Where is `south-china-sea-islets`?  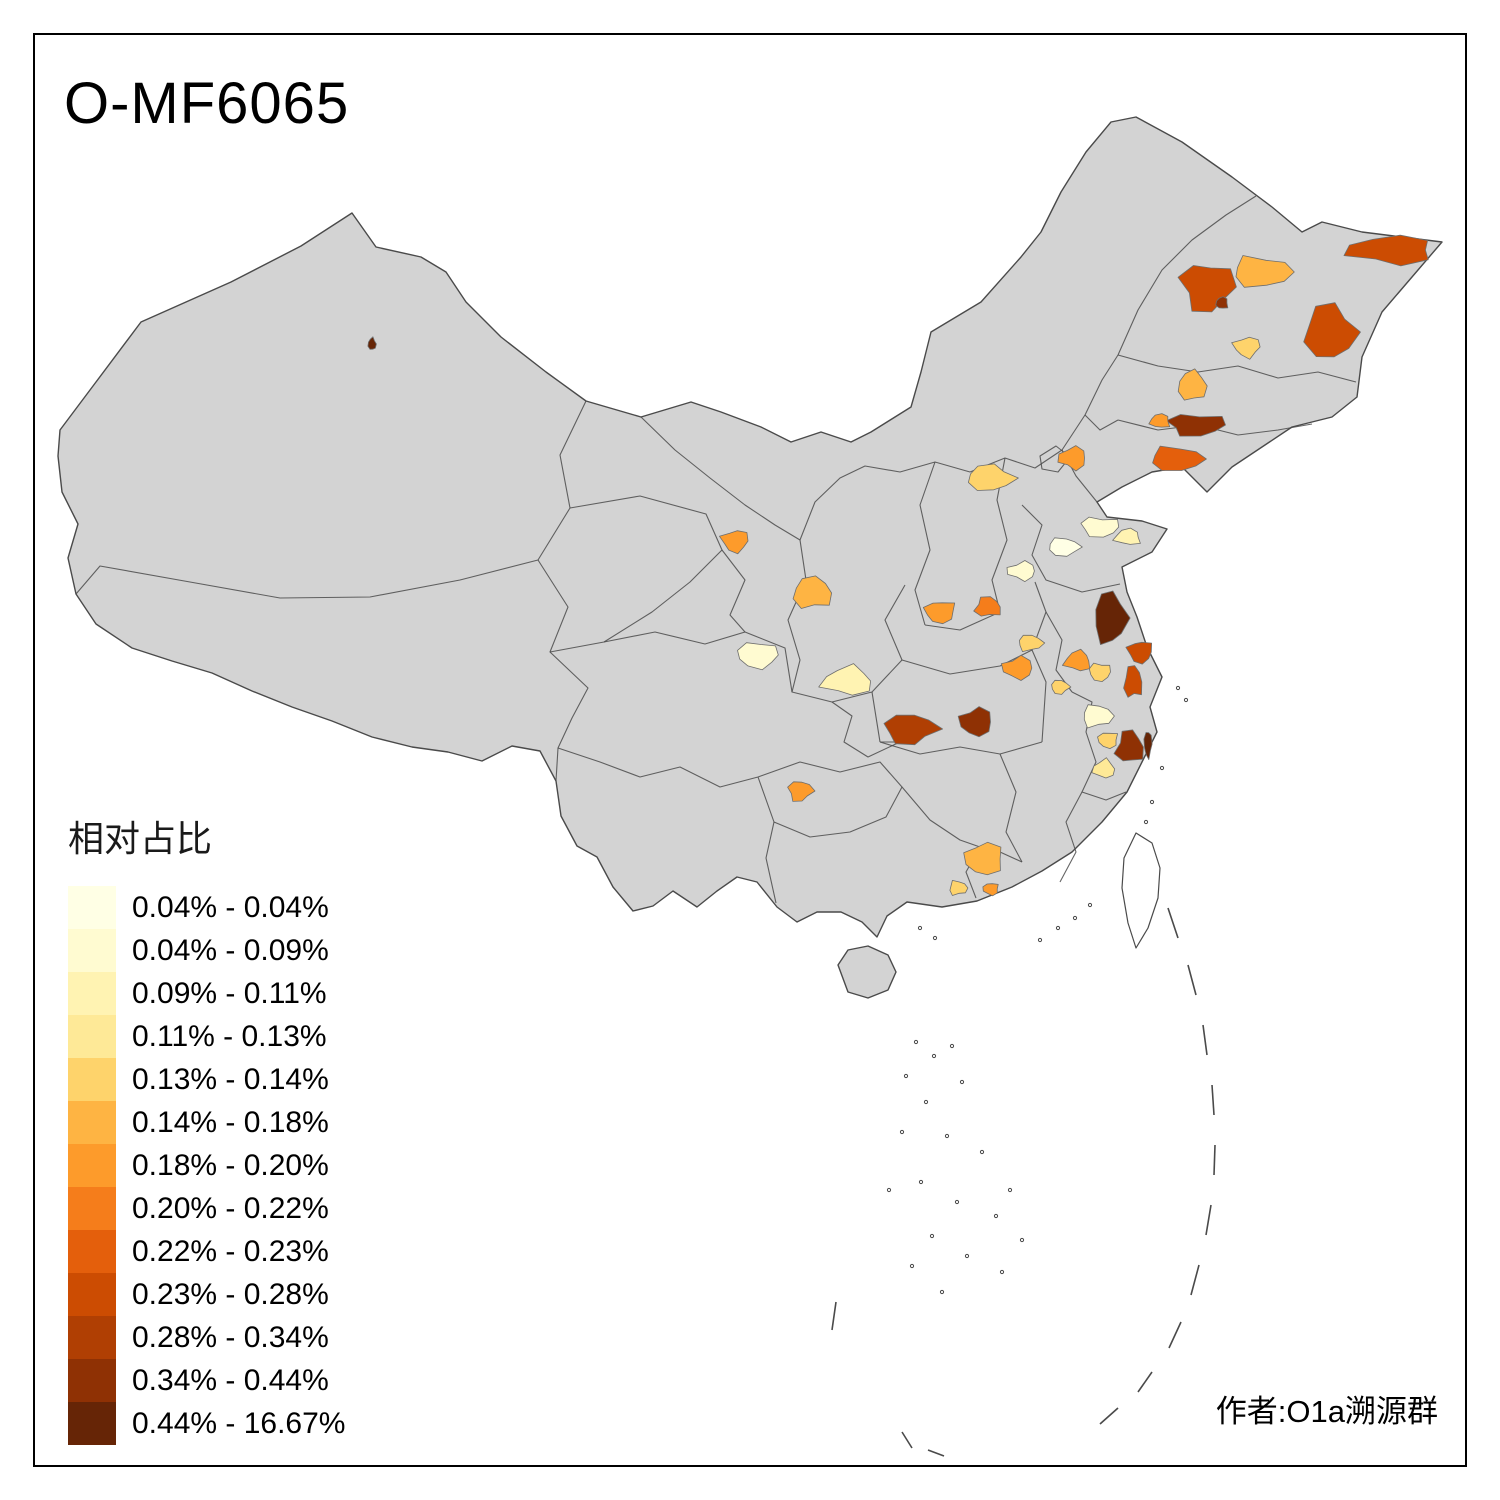
south-china-sea-islets is located at coordinates (1037, 990).